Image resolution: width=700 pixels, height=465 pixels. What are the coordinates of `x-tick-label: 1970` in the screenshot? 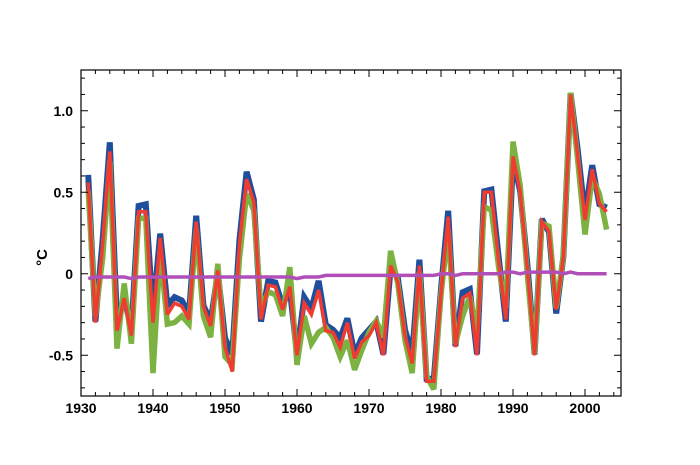 It's located at (368, 408).